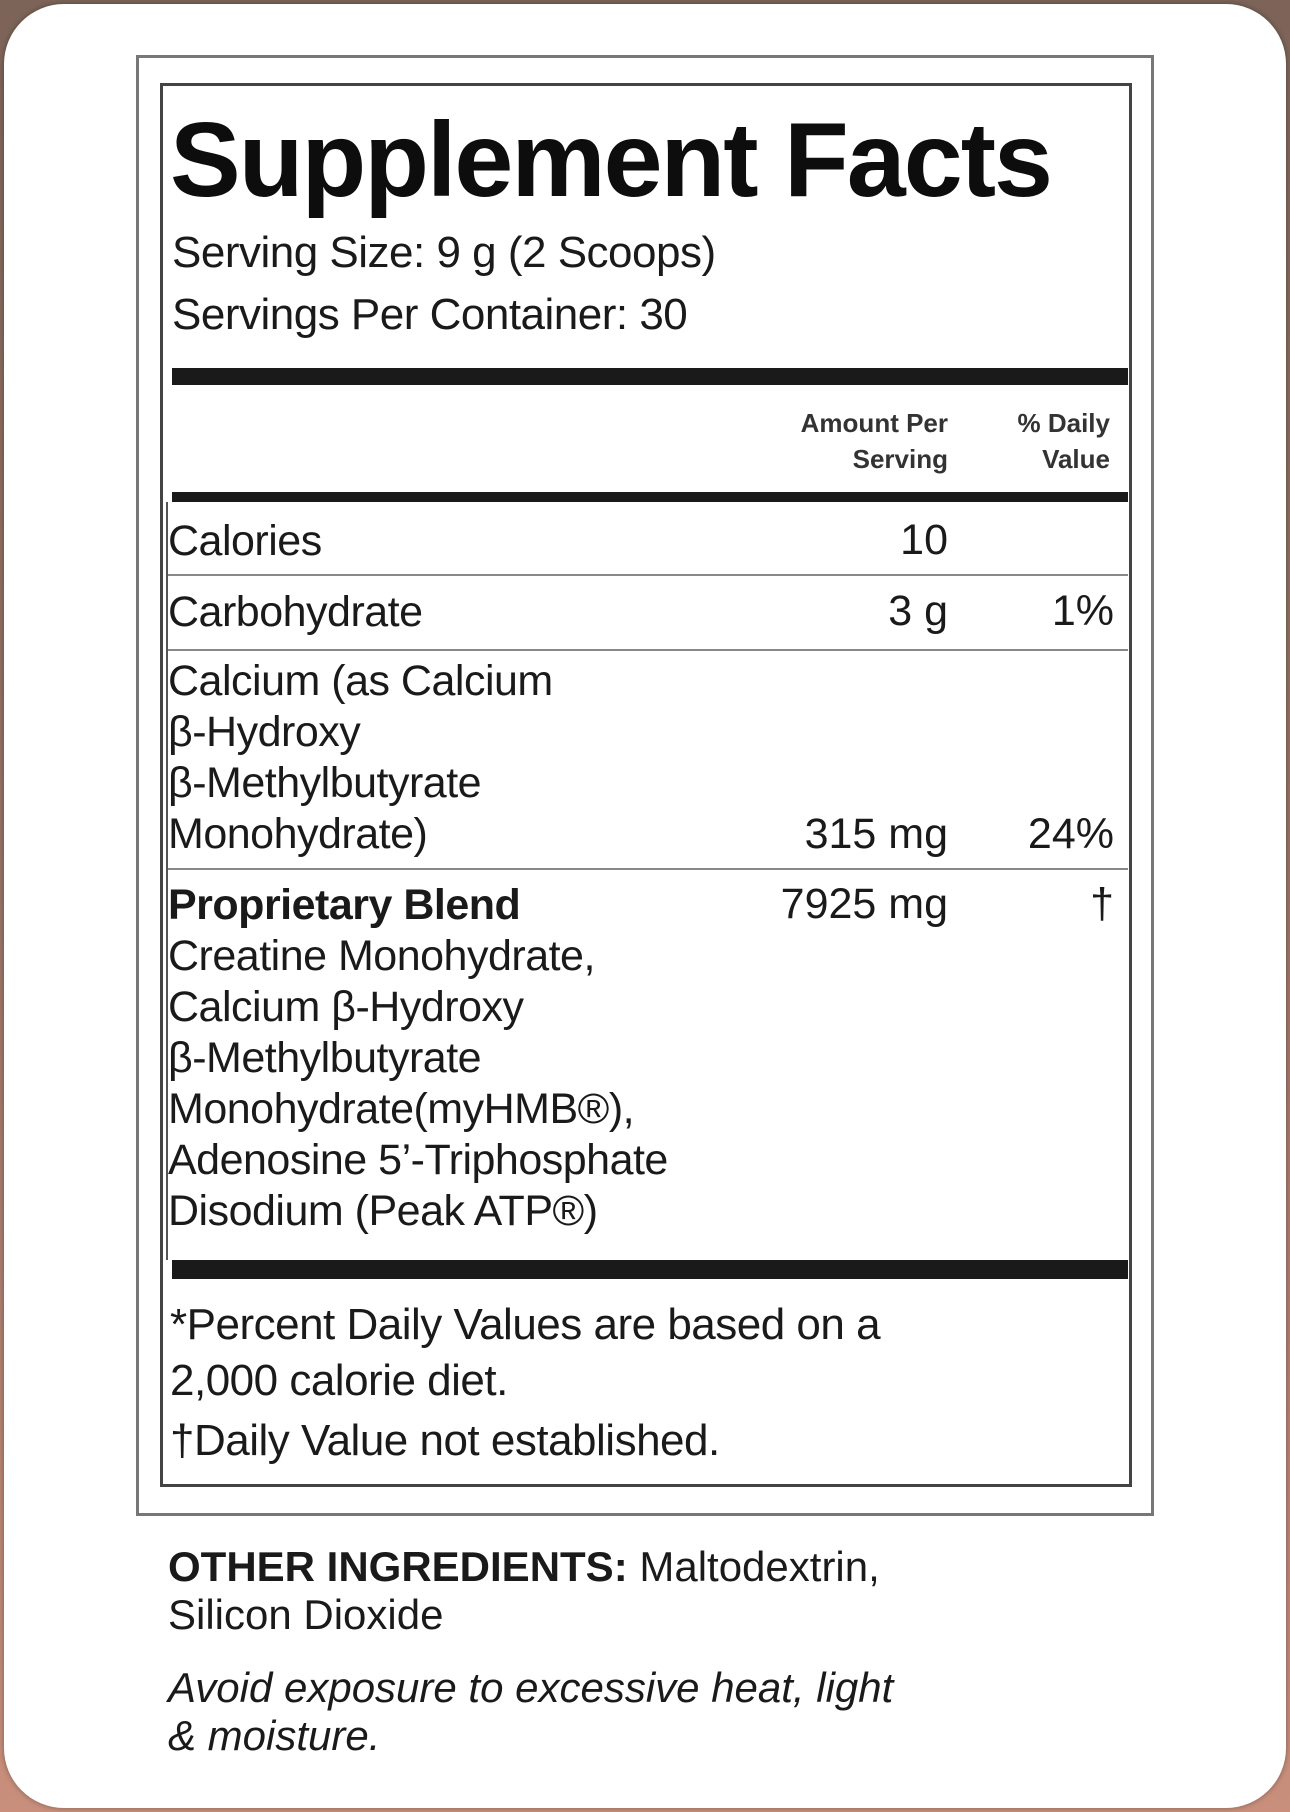 This screenshot has width=1290, height=1812. Describe the element at coordinates (418, 1160) in the screenshot. I see `blend-line: Adenosine 5’-Triphosphate` at that location.